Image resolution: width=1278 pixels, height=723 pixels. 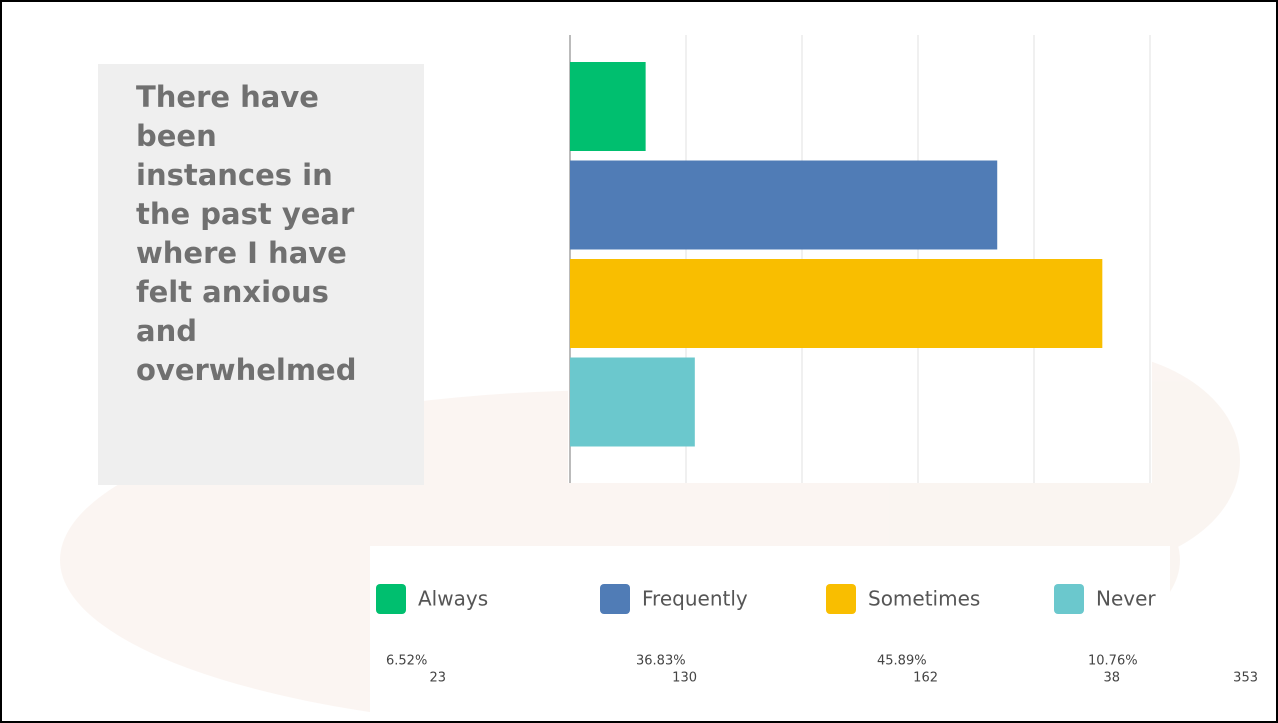 What do you see at coordinates (1126, 599) in the screenshot?
I see `legend-label: Never` at bounding box center [1126, 599].